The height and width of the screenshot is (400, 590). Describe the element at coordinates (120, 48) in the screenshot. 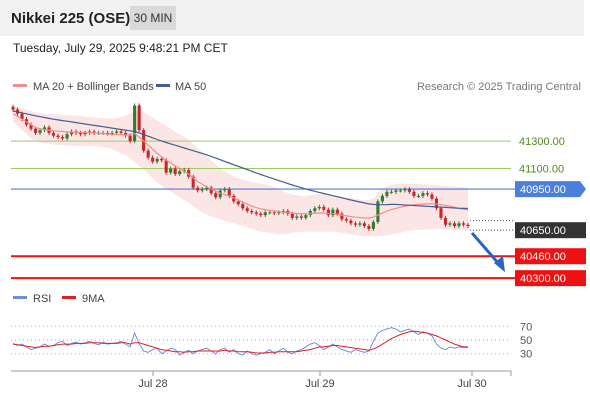

I see `timestamp: Tuesday, July 29, 2025 9:48:21 PM CET` at that location.